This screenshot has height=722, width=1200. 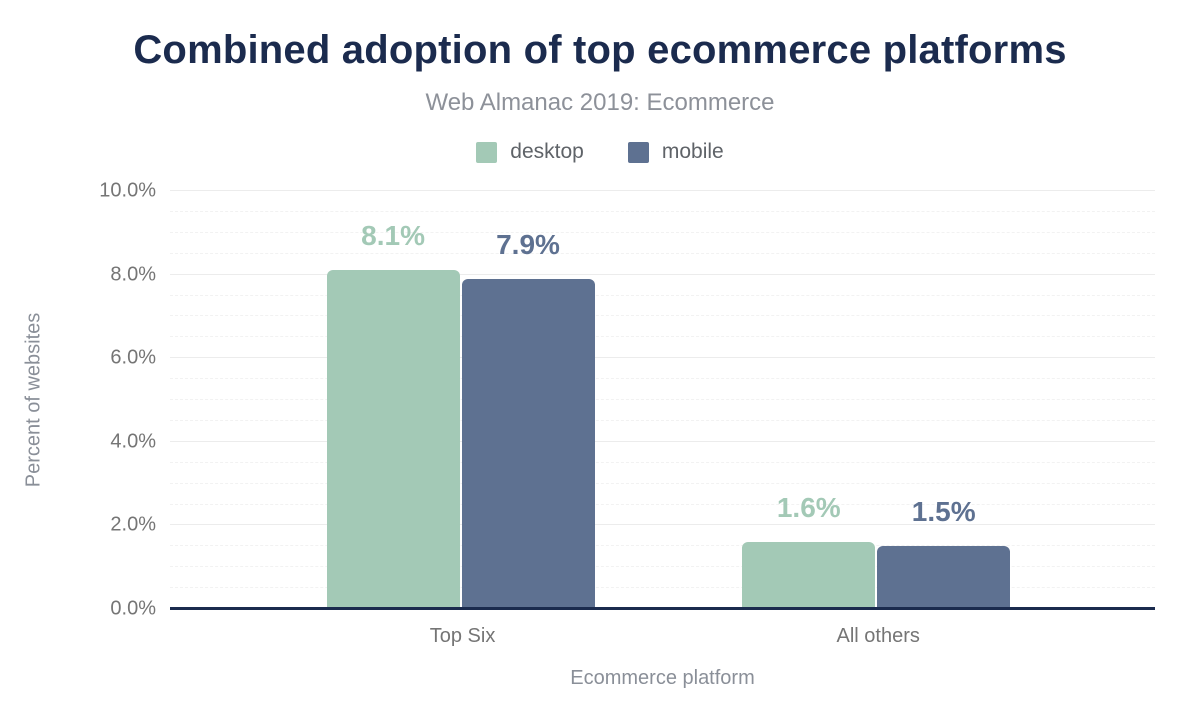 What do you see at coordinates (809, 575) in the screenshot?
I see `bar-desktop-all-others` at bounding box center [809, 575].